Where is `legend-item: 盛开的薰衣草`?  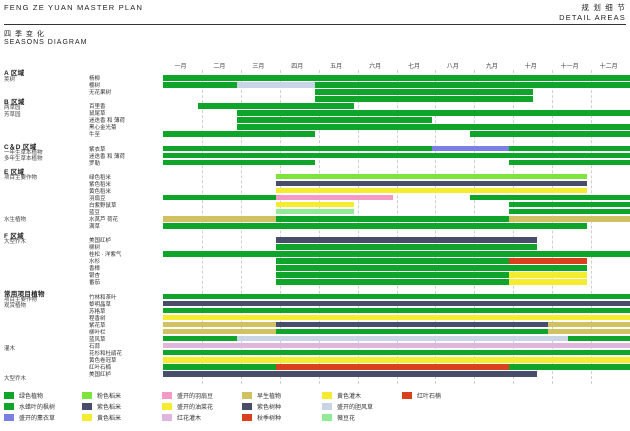
legend-item: 盛开的薰衣草 is located at coordinates (29, 417).